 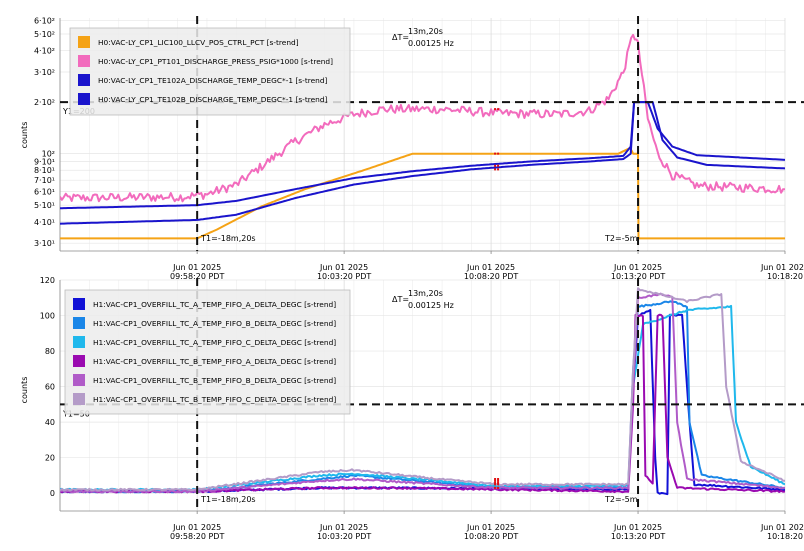 What do you see at coordinates (50, 351) in the screenshot?
I see `y-tick-label: 80` at bounding box center [50, 351].